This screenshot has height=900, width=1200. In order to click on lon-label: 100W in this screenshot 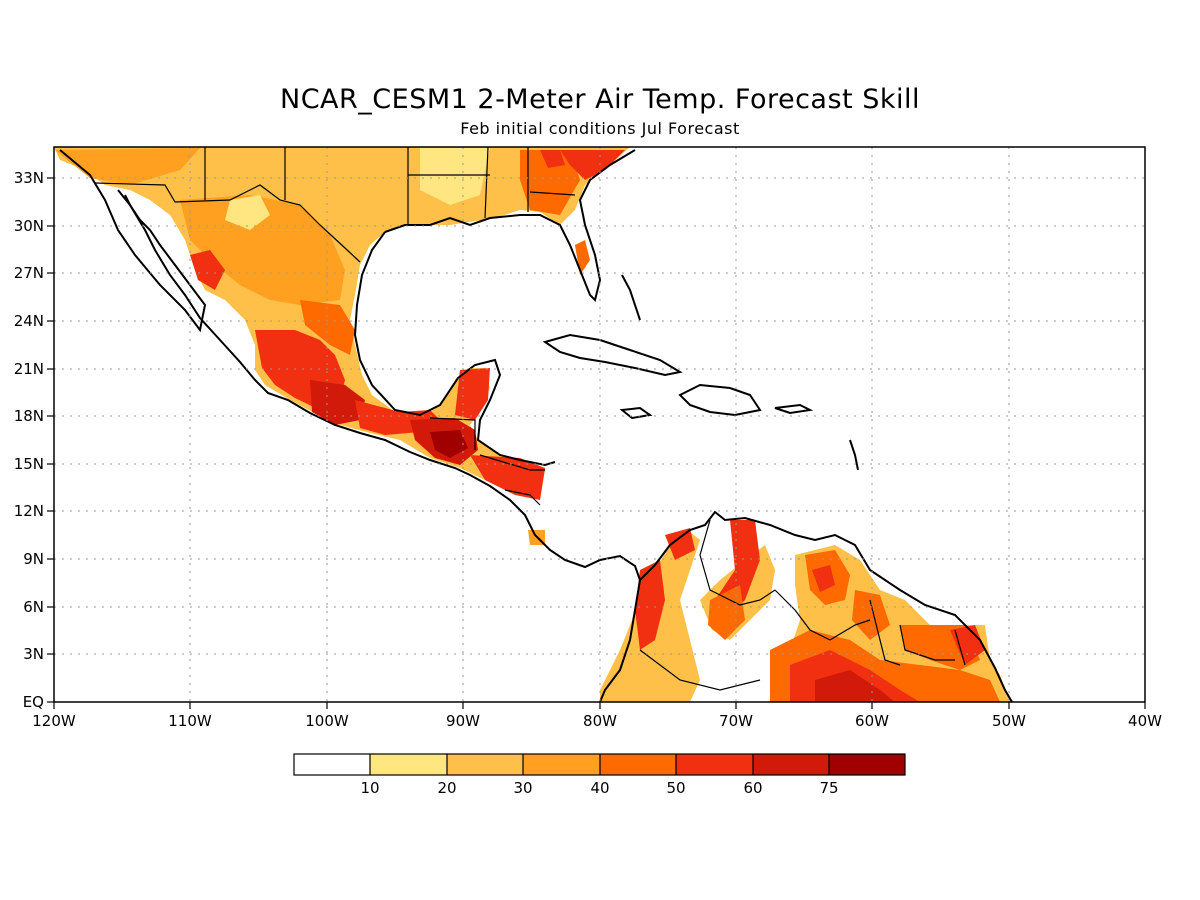, I will do `click(327, 721)`.